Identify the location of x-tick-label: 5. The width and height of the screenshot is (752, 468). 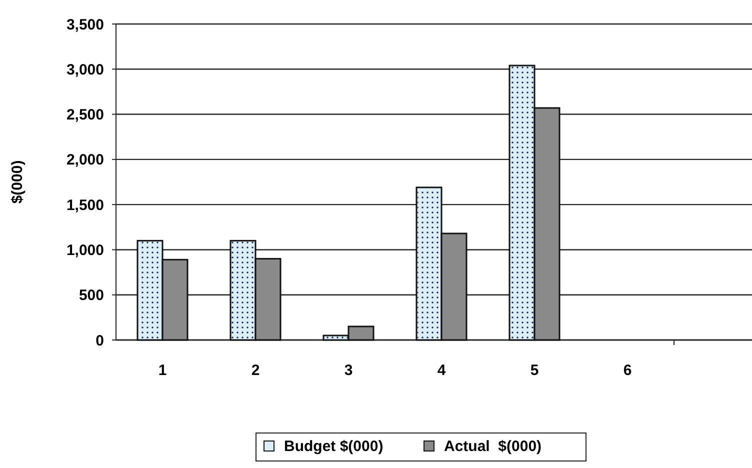
(534, 370).